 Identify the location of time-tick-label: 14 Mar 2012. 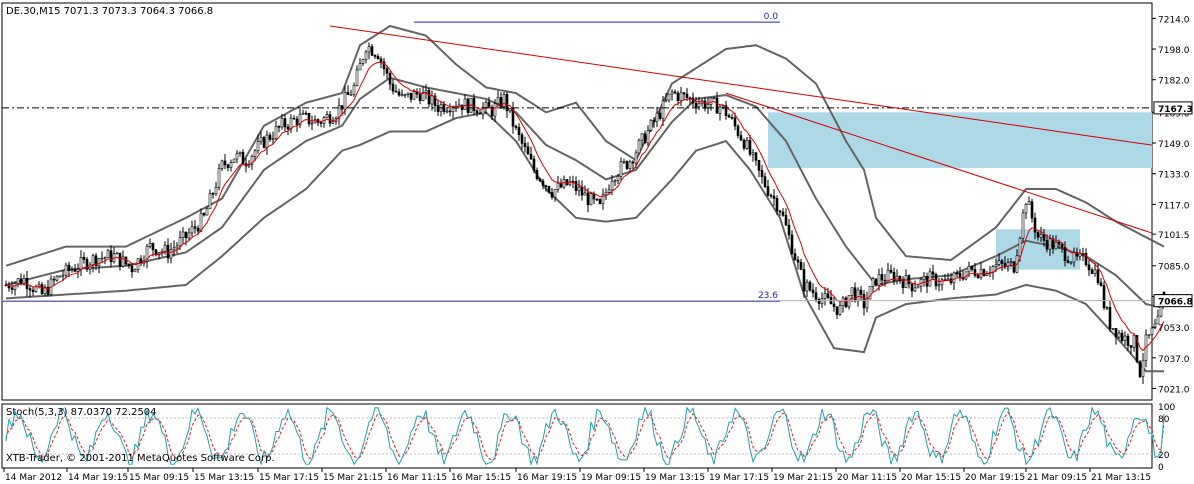
(33, 478).